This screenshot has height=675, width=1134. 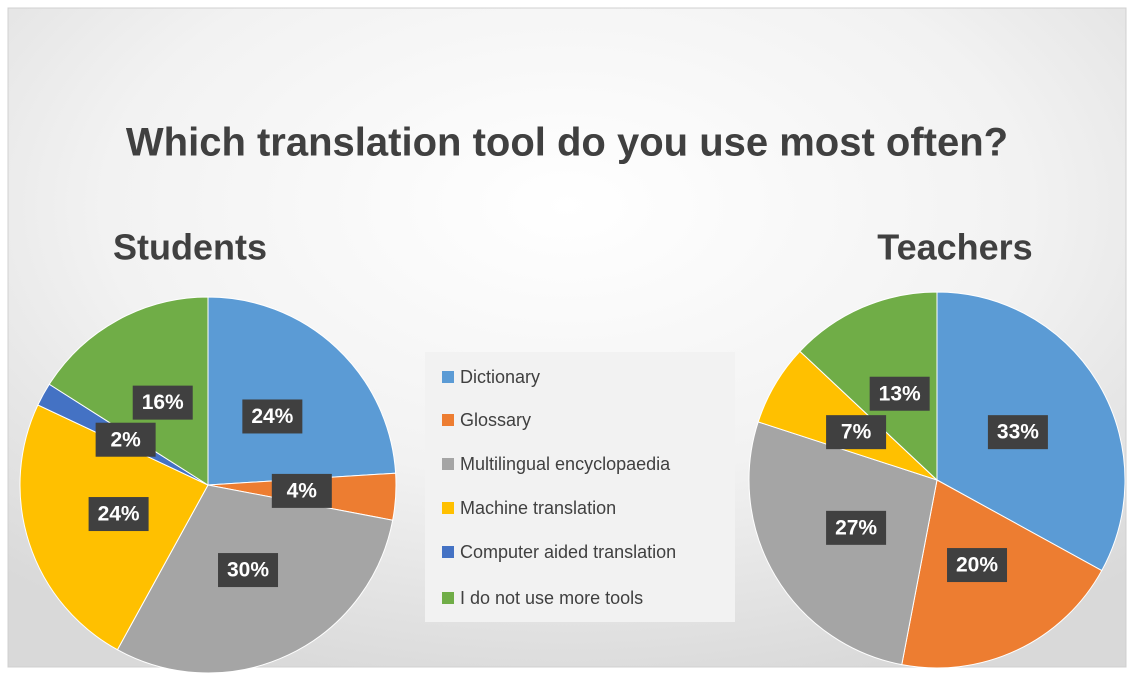 What do you see at coordinates (565, 464) in the screenshot?
I see `legend-label: Multilingual encyclopaedia` at bounding box center [565, 464].